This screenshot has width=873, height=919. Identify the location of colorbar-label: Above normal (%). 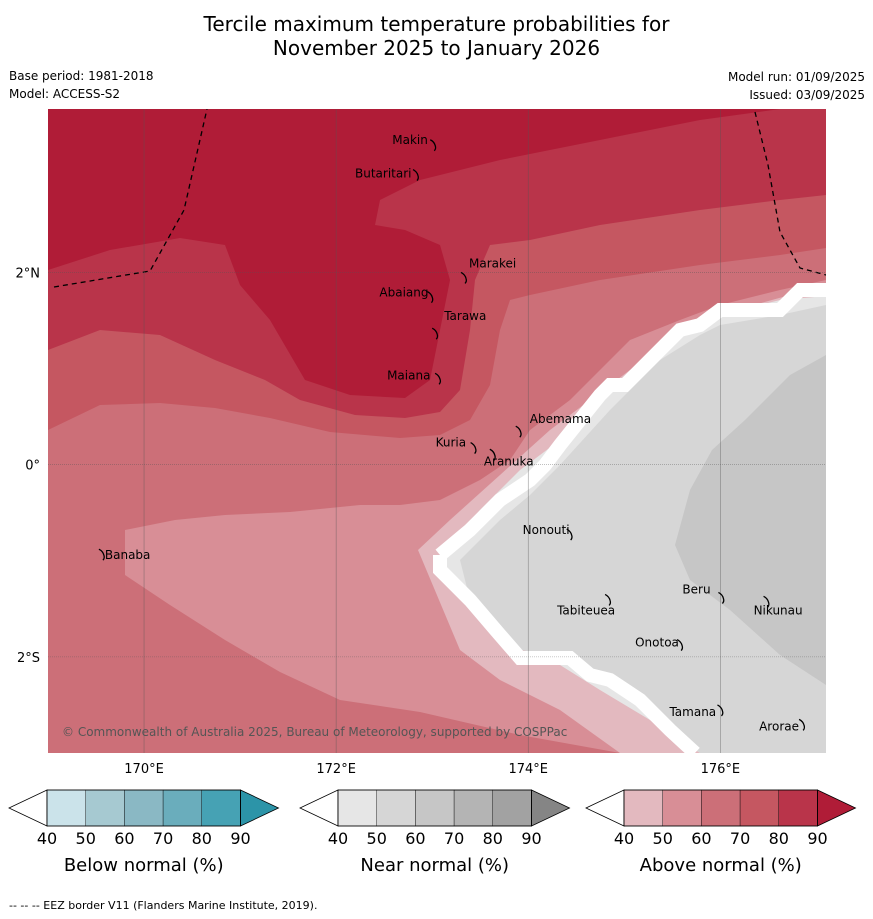
(721, 865).